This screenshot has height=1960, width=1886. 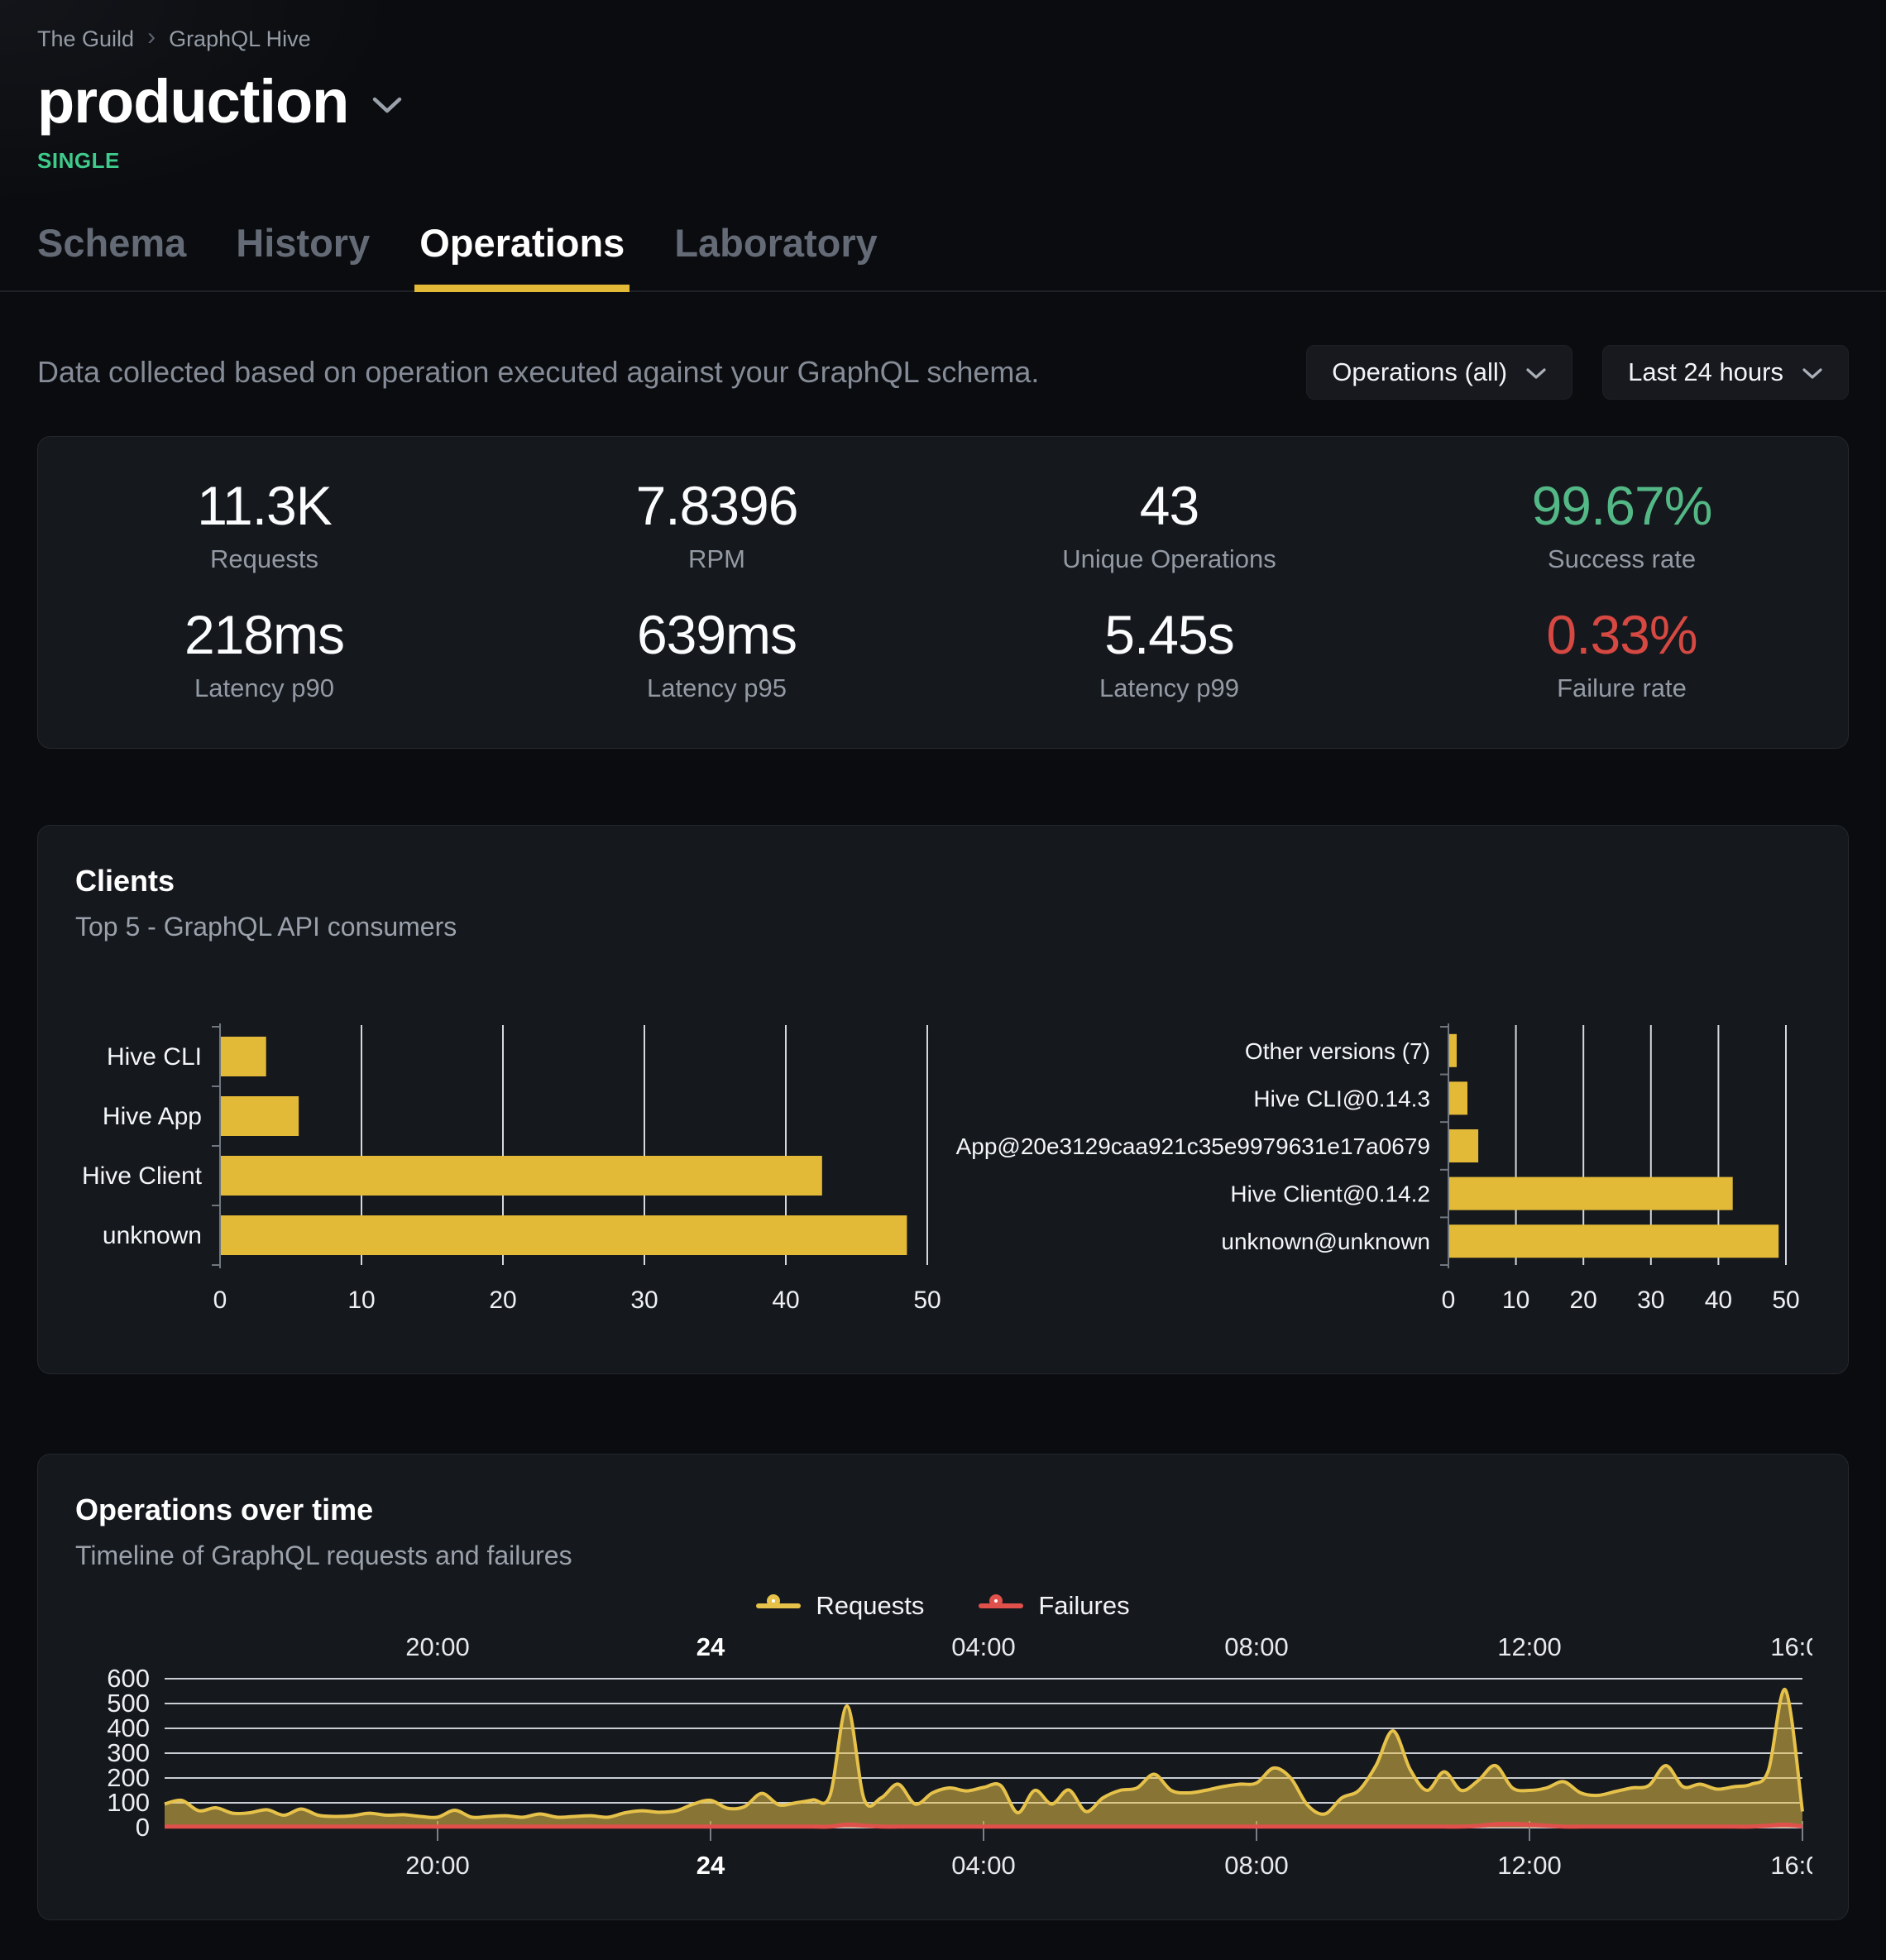 What do you see at coordinates (1330, 1194) in the screenshot?
I see `svg-text: Hive Client@0.14.2` at bounding box center [1330, 1194].